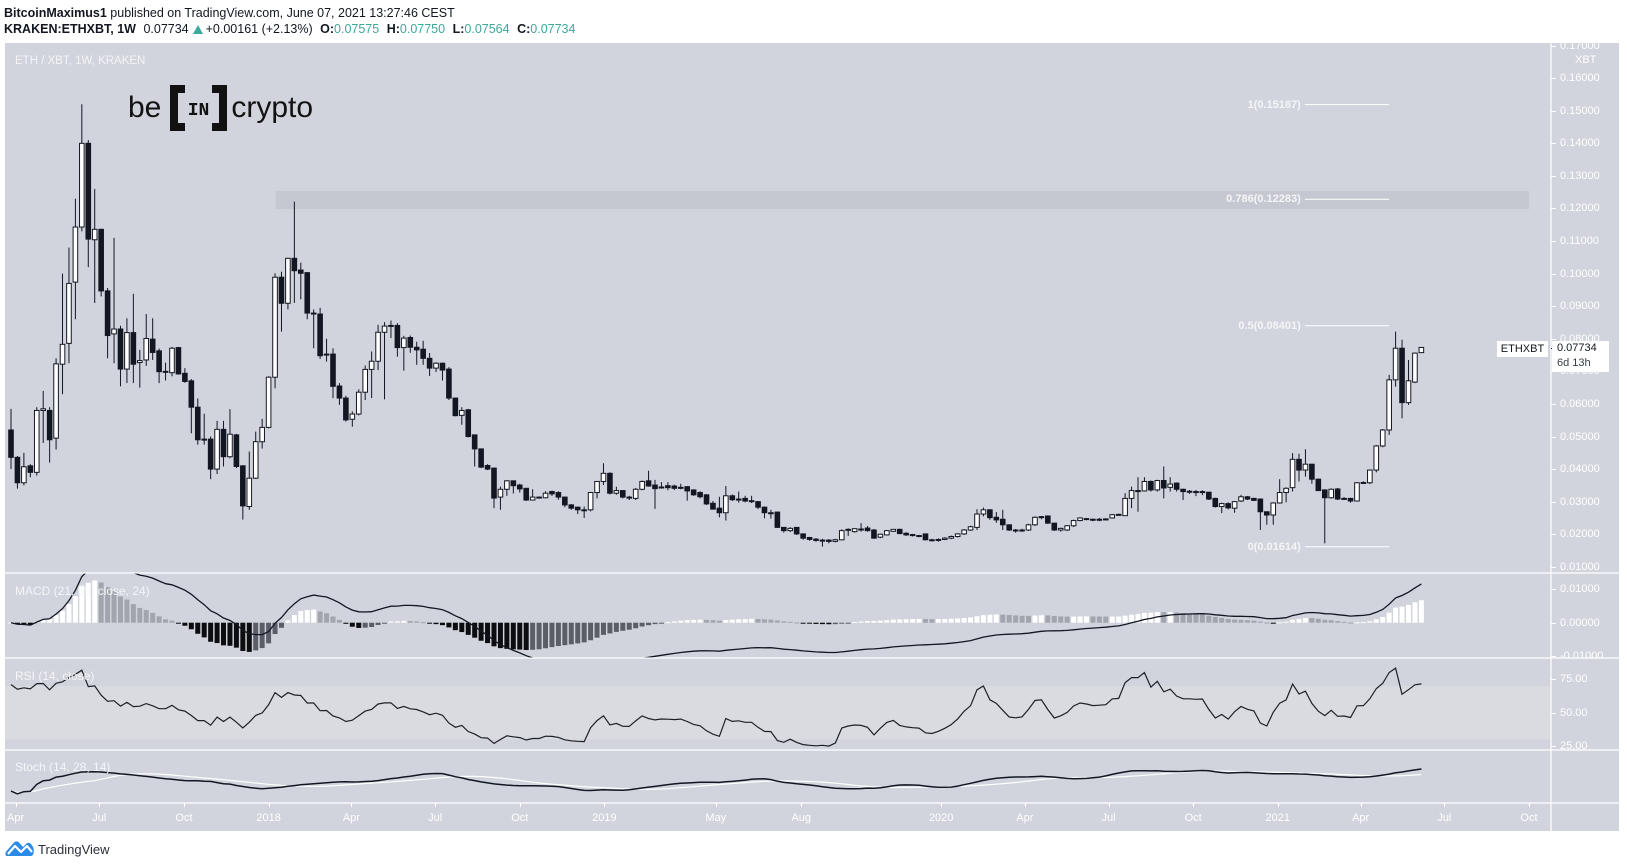 The image size is (1627, 867). I want to click on high-value: 0.07750, so click(422, 29).